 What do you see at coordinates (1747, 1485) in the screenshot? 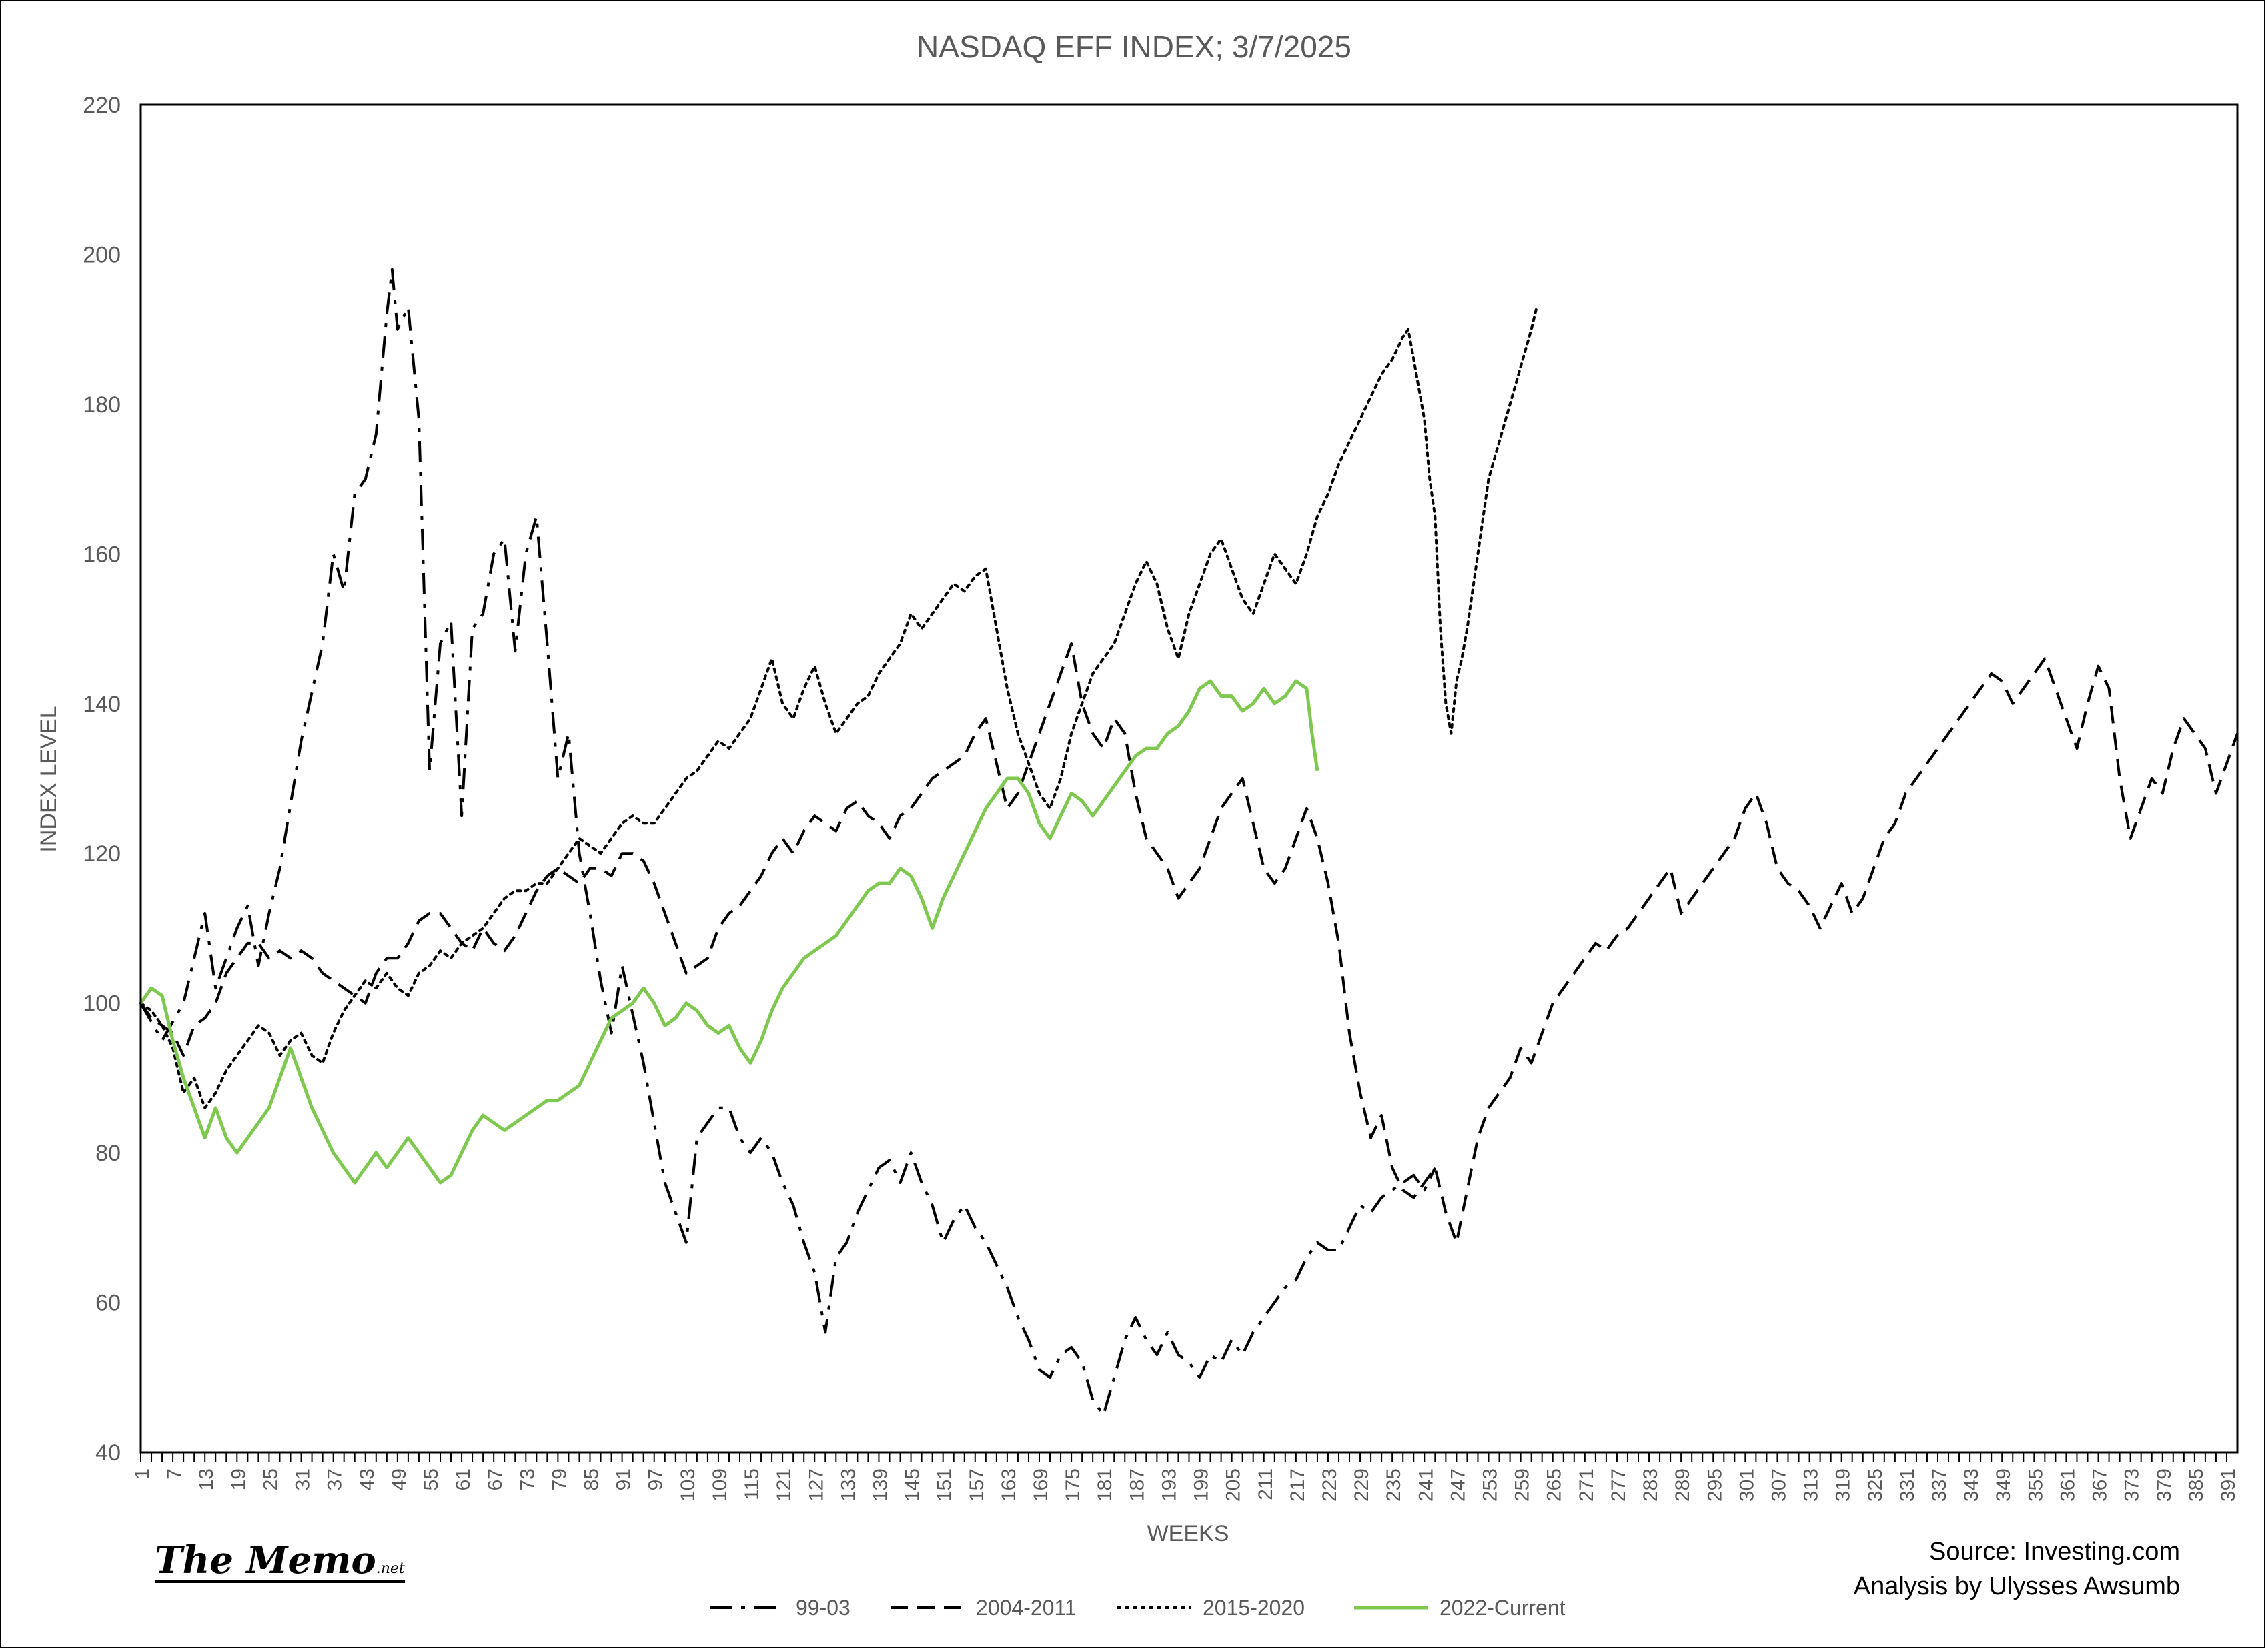
I see `x-tick-label: 301` at bounding box center [1747, 1485].